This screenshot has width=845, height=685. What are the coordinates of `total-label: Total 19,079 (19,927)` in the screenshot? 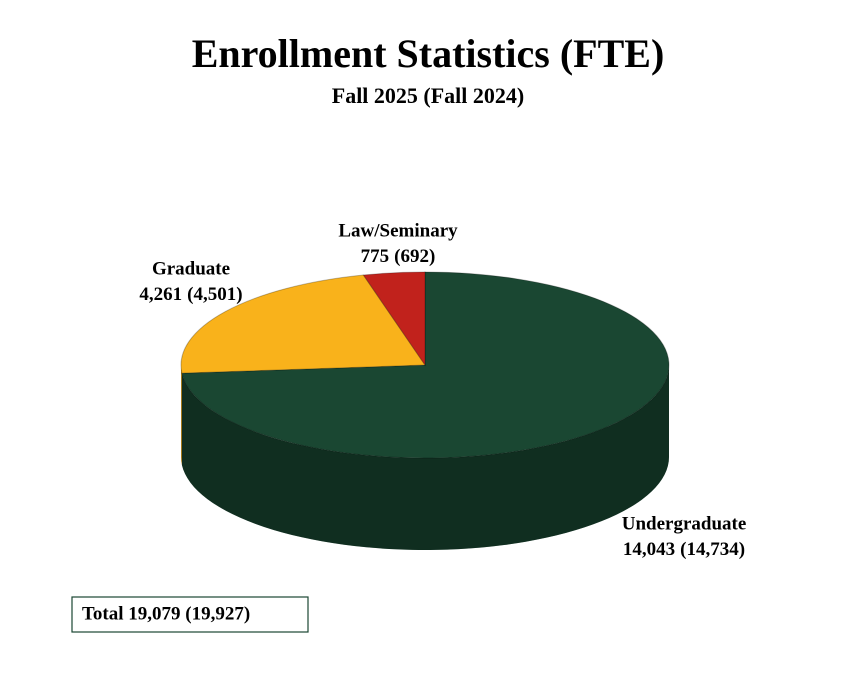 It's located at (166, 613).